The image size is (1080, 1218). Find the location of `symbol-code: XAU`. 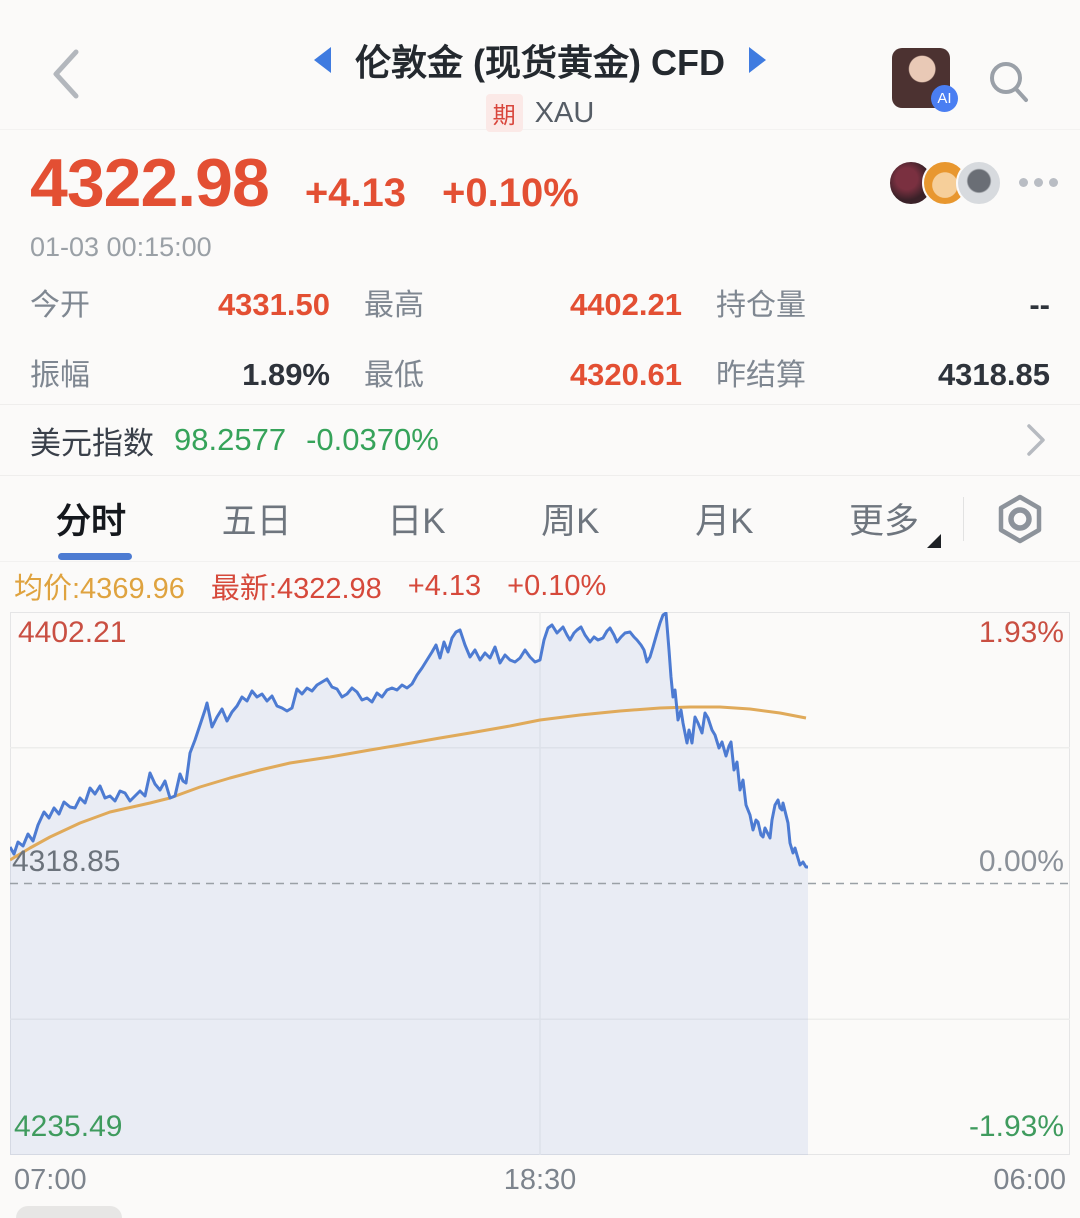

symbol-code: XAU is located at coordinates (564, 112).